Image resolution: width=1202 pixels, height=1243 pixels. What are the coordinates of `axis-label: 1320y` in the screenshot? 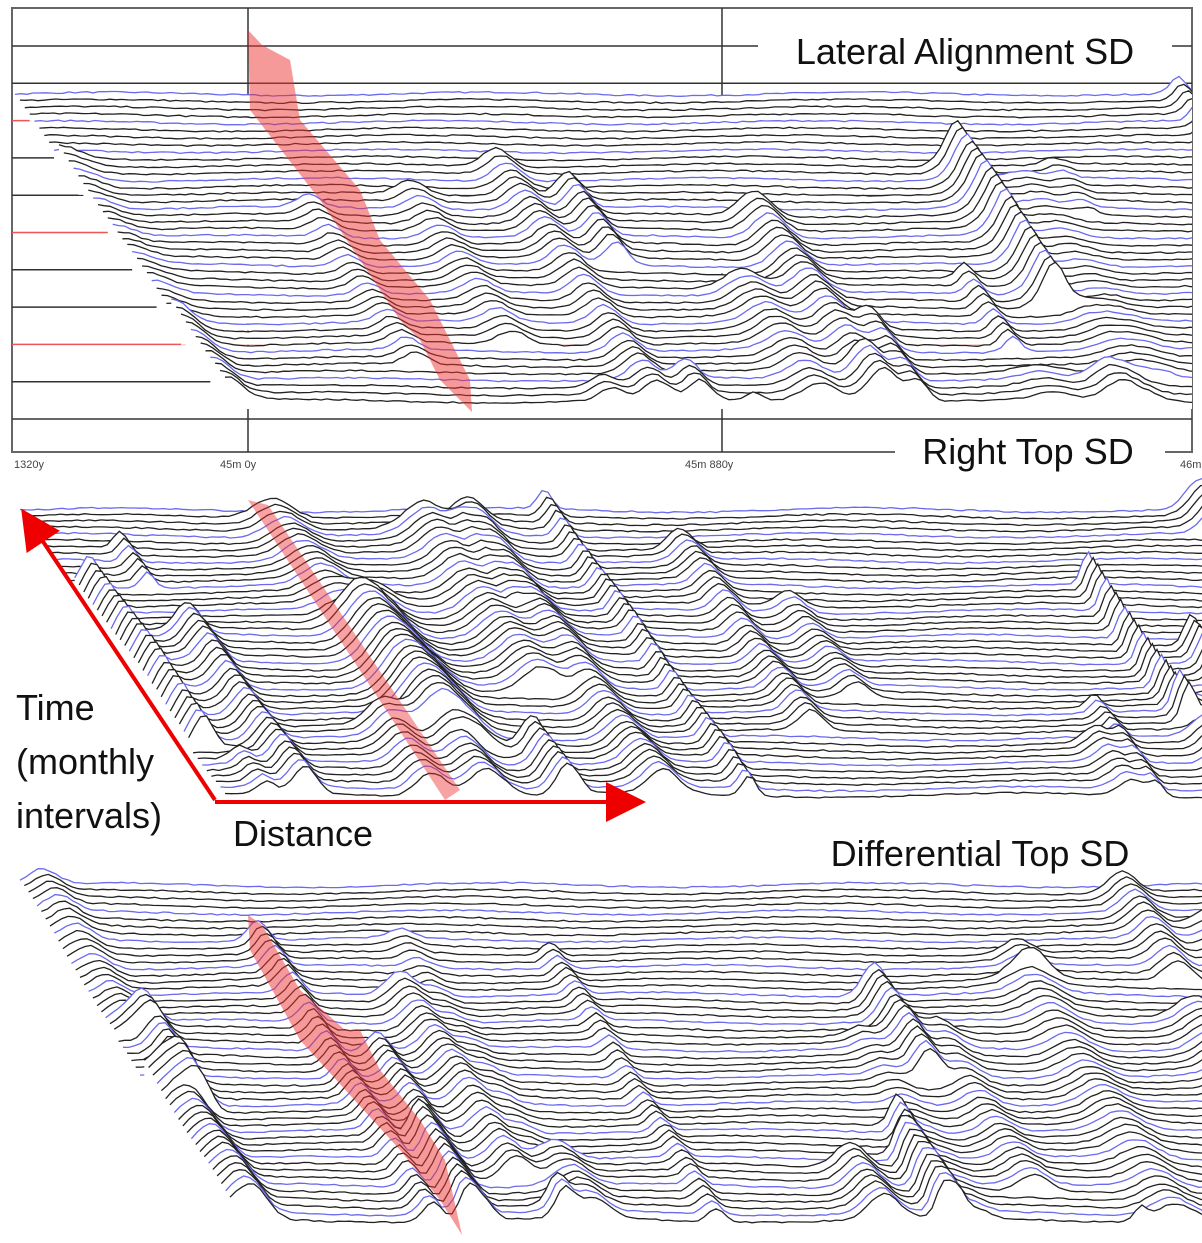 It's located at (29, 465).